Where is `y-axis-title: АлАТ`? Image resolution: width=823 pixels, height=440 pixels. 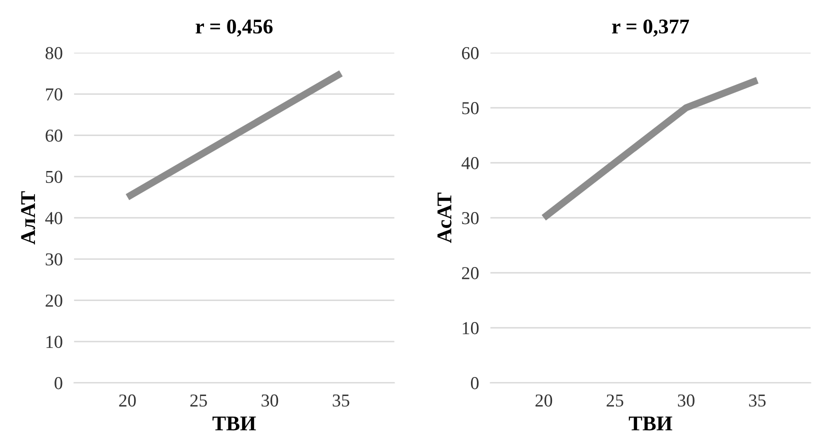 y-axis-title: АлАТ is located at coordinates (28, 218).